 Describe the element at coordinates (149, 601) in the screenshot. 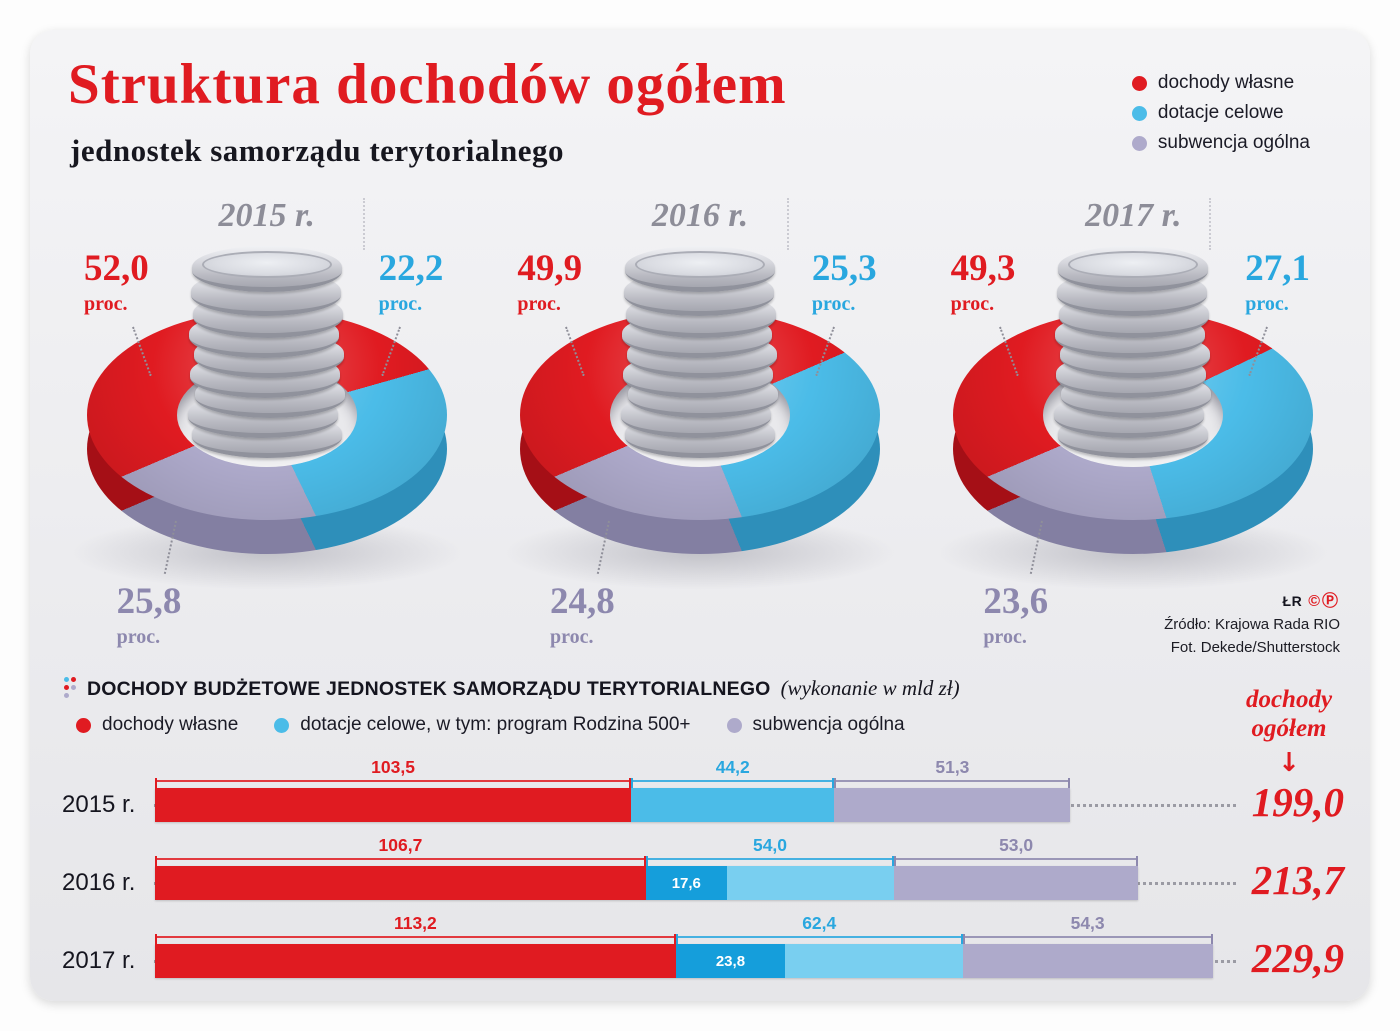

I see `percent-value: 25,8` at that location.